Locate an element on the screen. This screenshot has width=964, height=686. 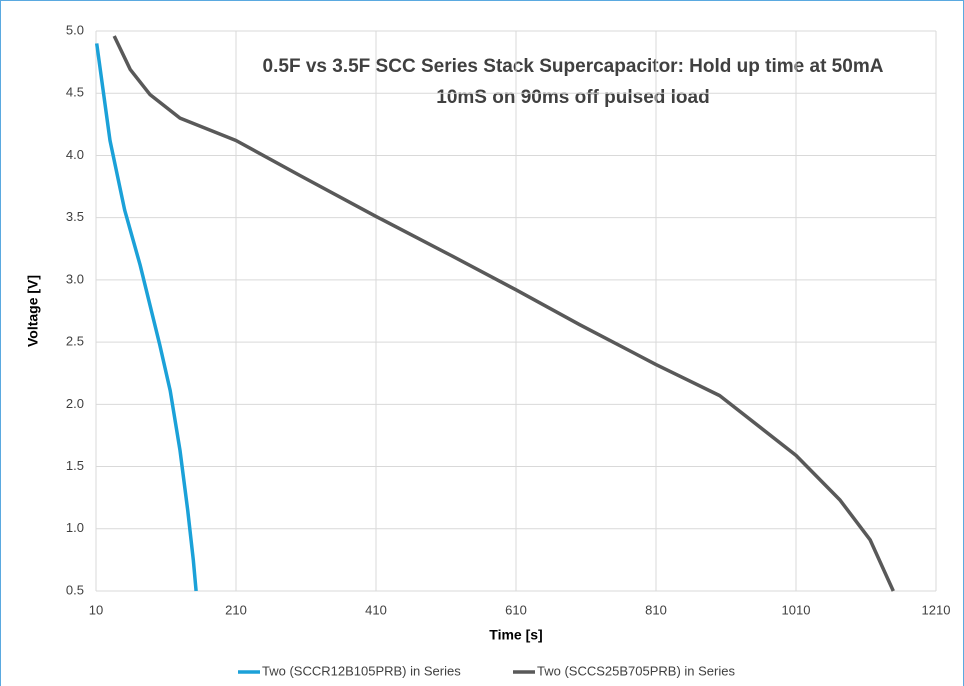
y-tick-label: 4.0 is located at coordinates (75, 154).